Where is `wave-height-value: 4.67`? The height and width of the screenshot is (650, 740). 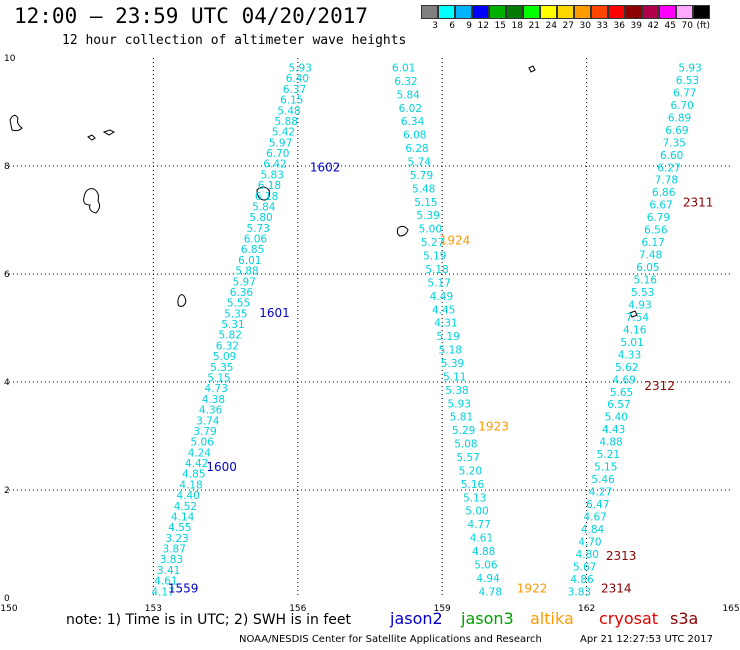 wave-height-value: 4.67 is located at coordinates (594, 517).